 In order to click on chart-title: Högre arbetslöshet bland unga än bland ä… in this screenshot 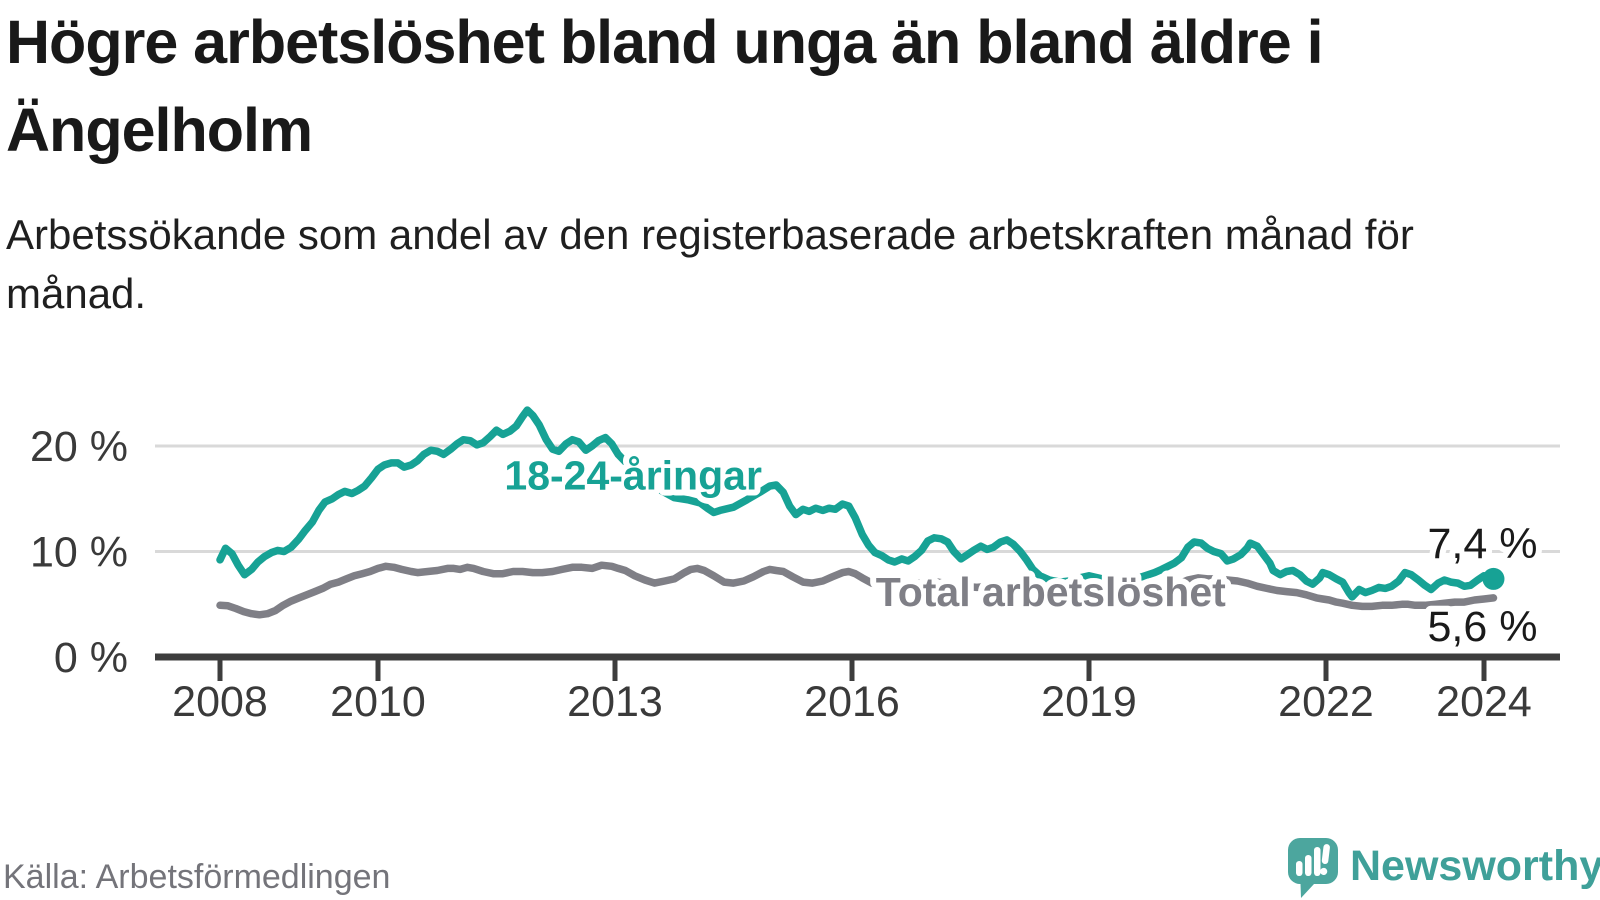, I will do `click(665, 86)`.